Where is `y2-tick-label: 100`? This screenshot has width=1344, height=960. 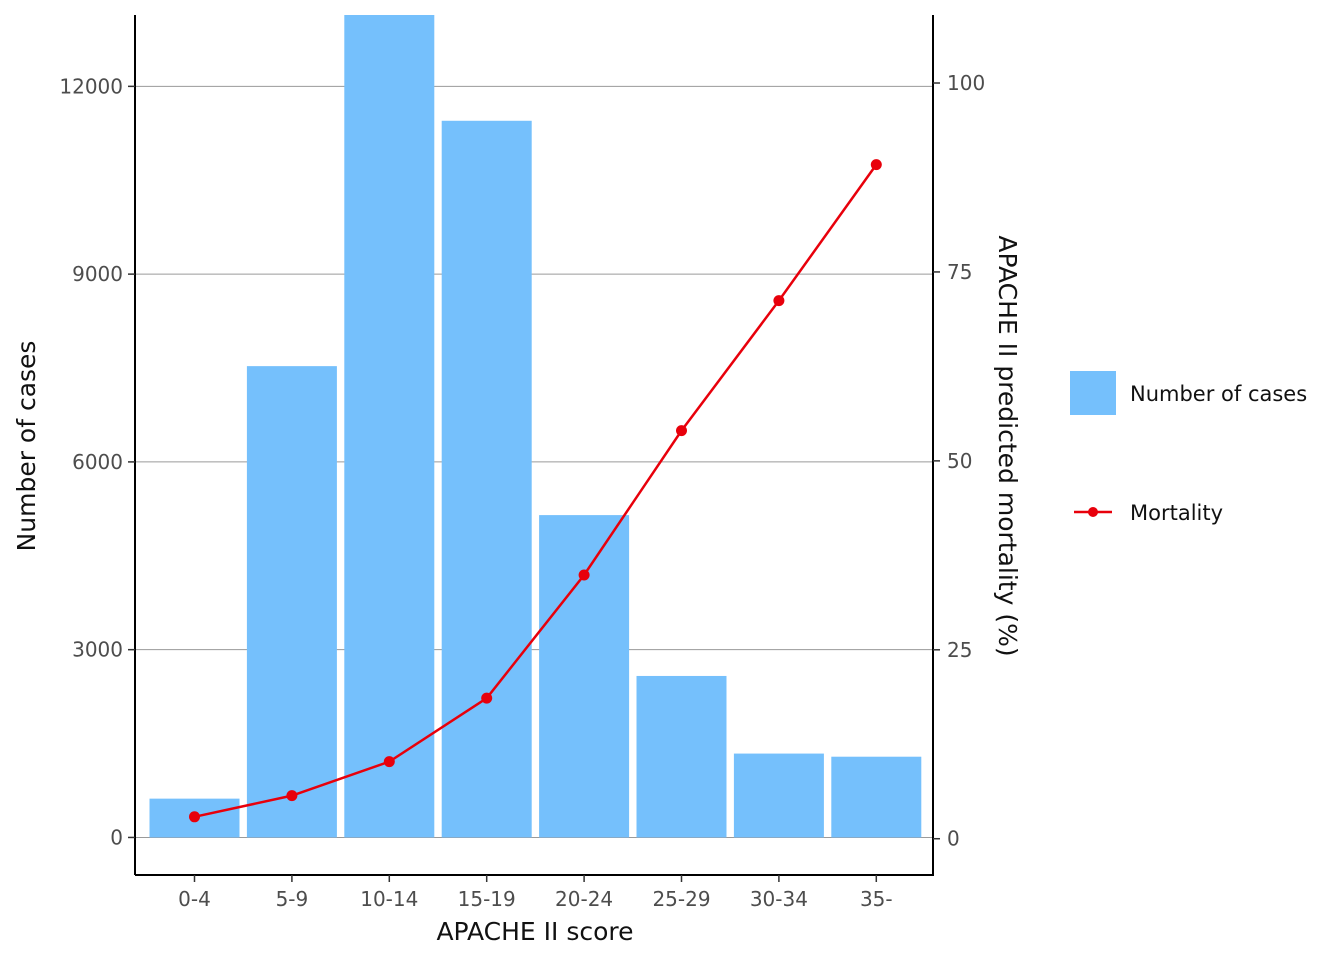
y2-tick-label: 100 is located at coordinates (966, 83).